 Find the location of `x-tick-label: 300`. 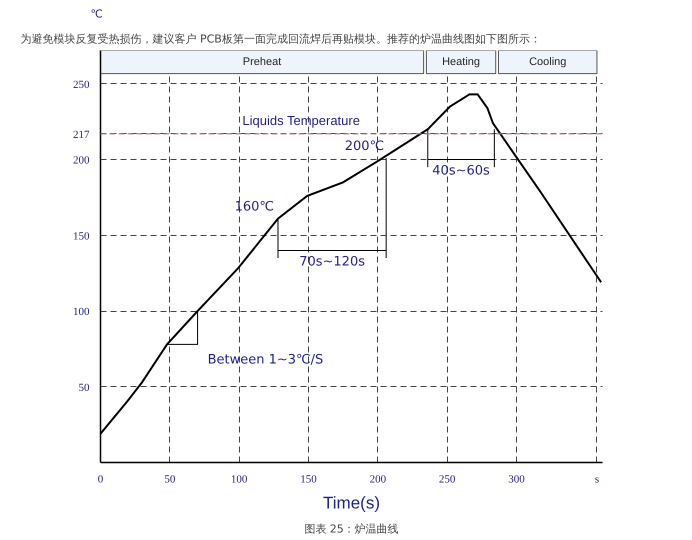

x-tick-label: 300 is located at coordinates (517, 480).